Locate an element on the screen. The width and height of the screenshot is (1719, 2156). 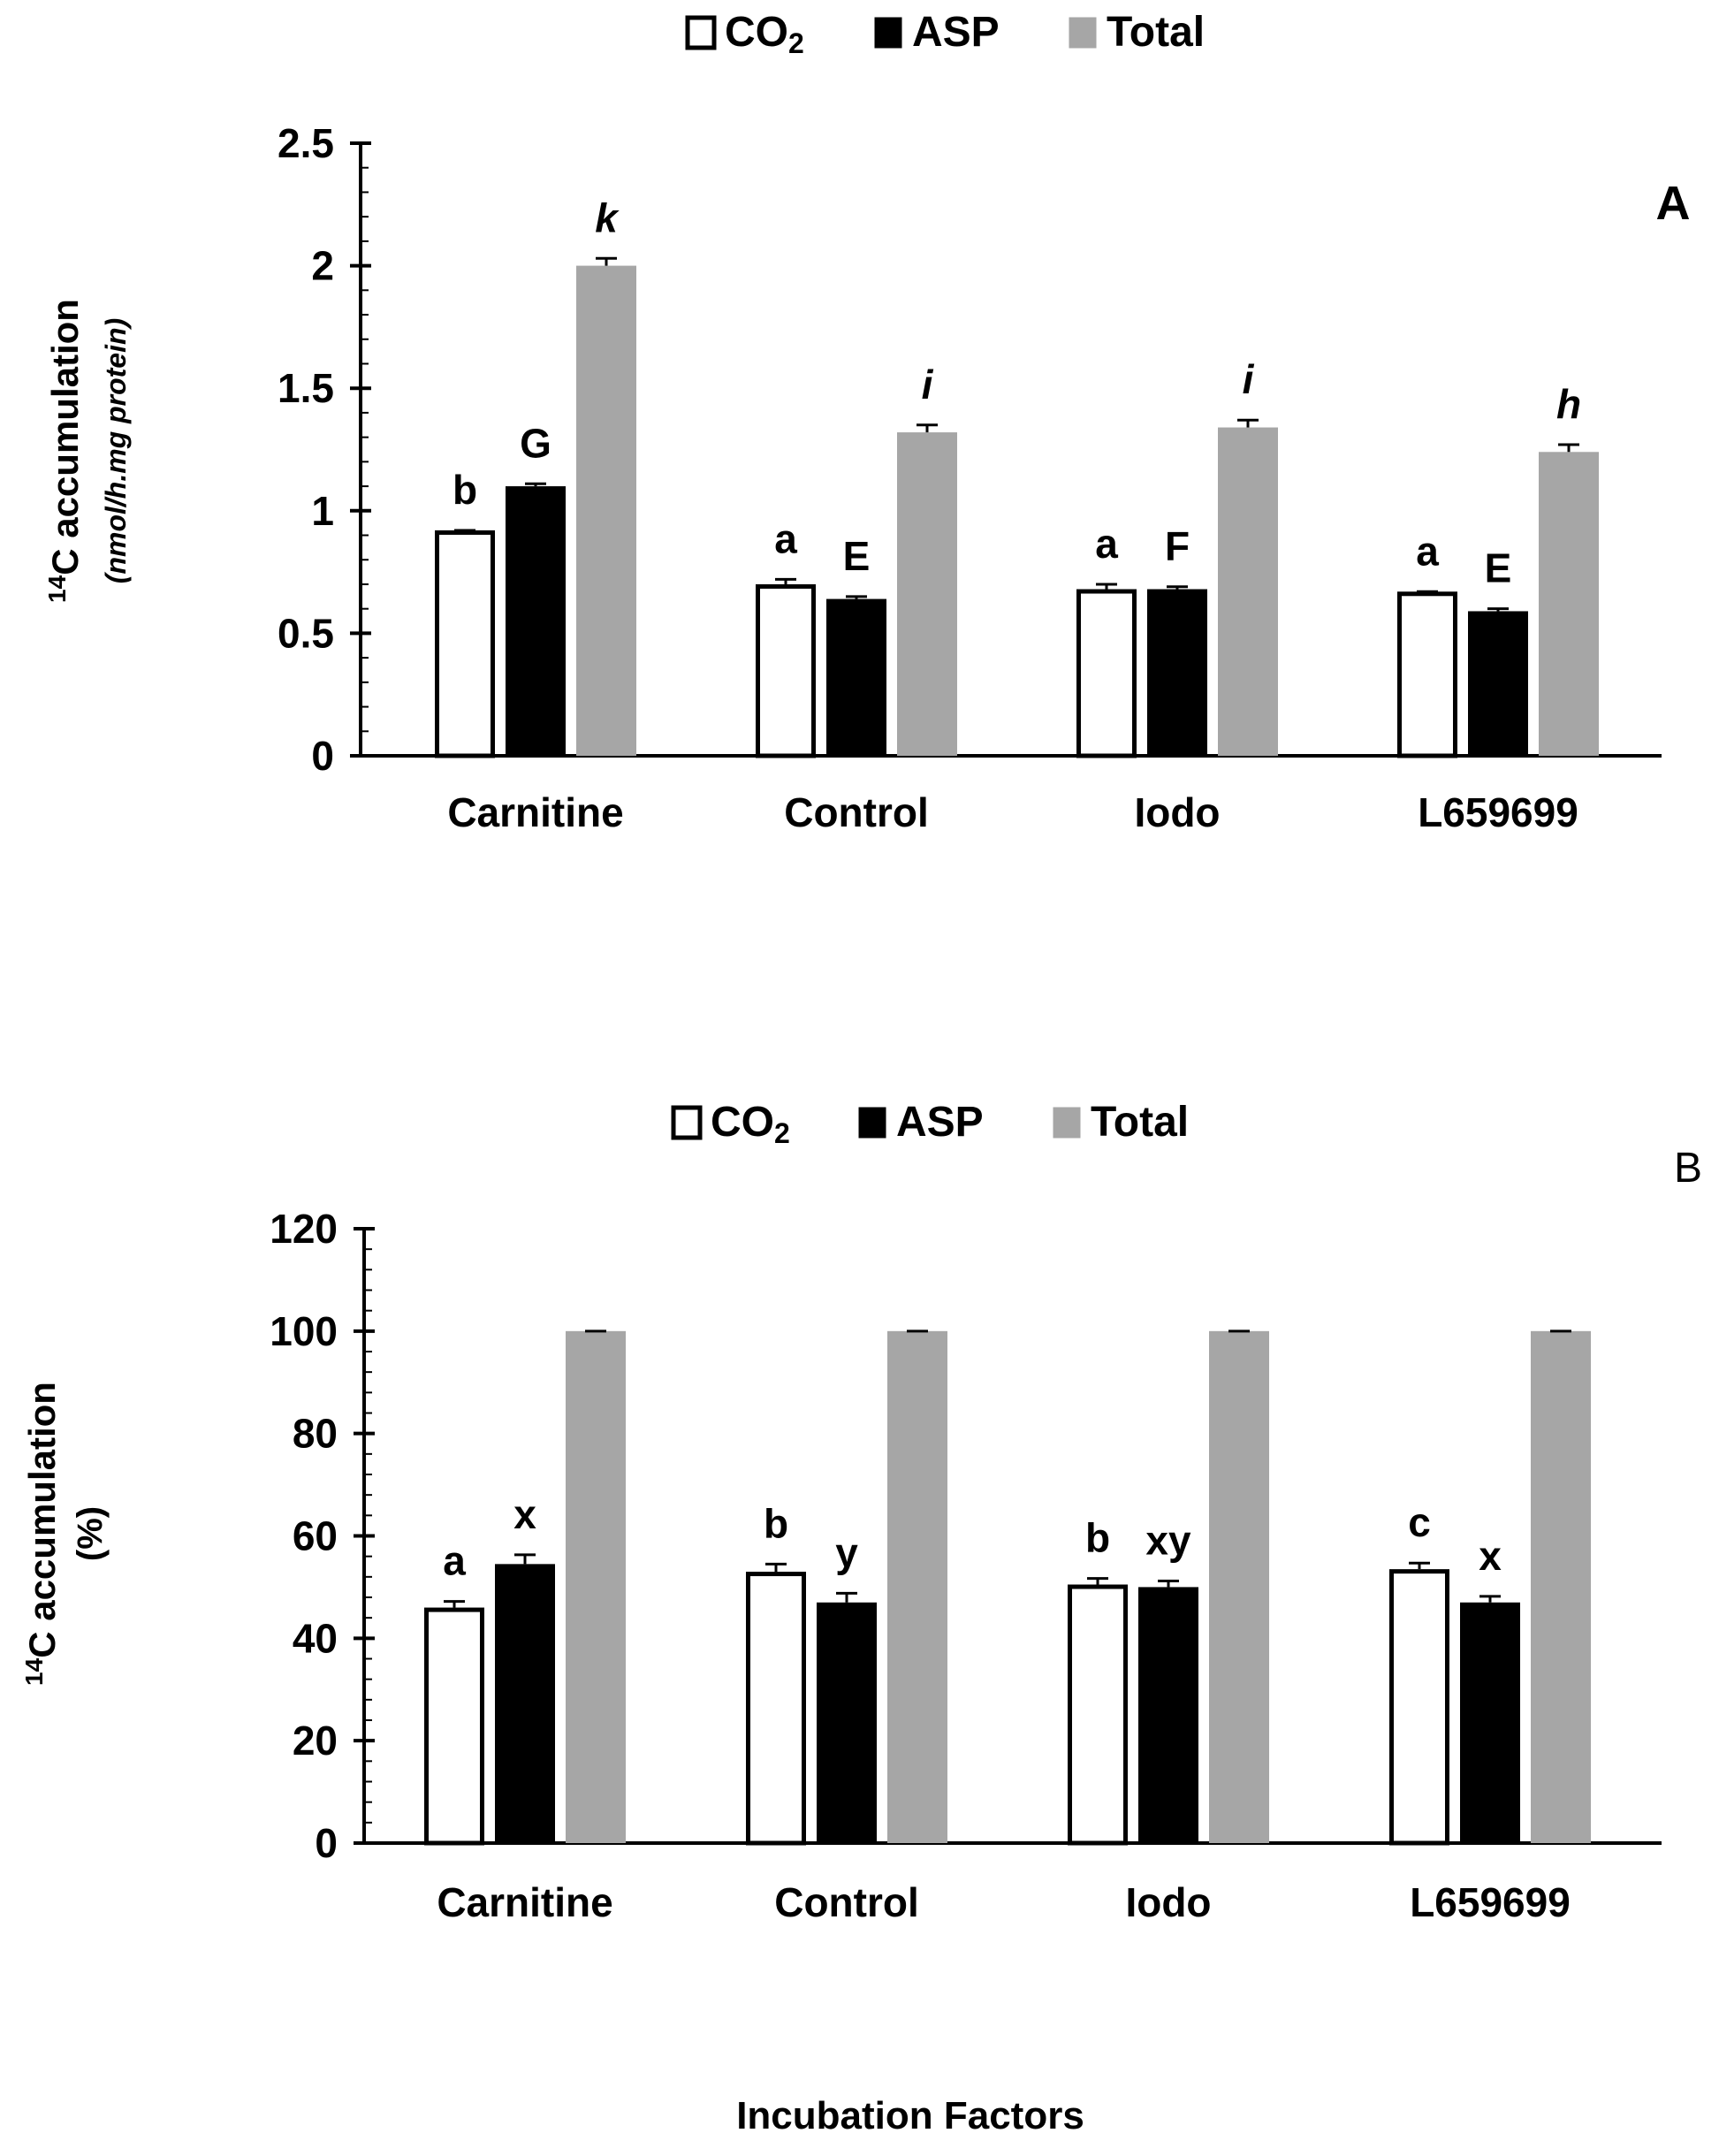
y-tick-label: 60 is located at coordinates (316, 1536).